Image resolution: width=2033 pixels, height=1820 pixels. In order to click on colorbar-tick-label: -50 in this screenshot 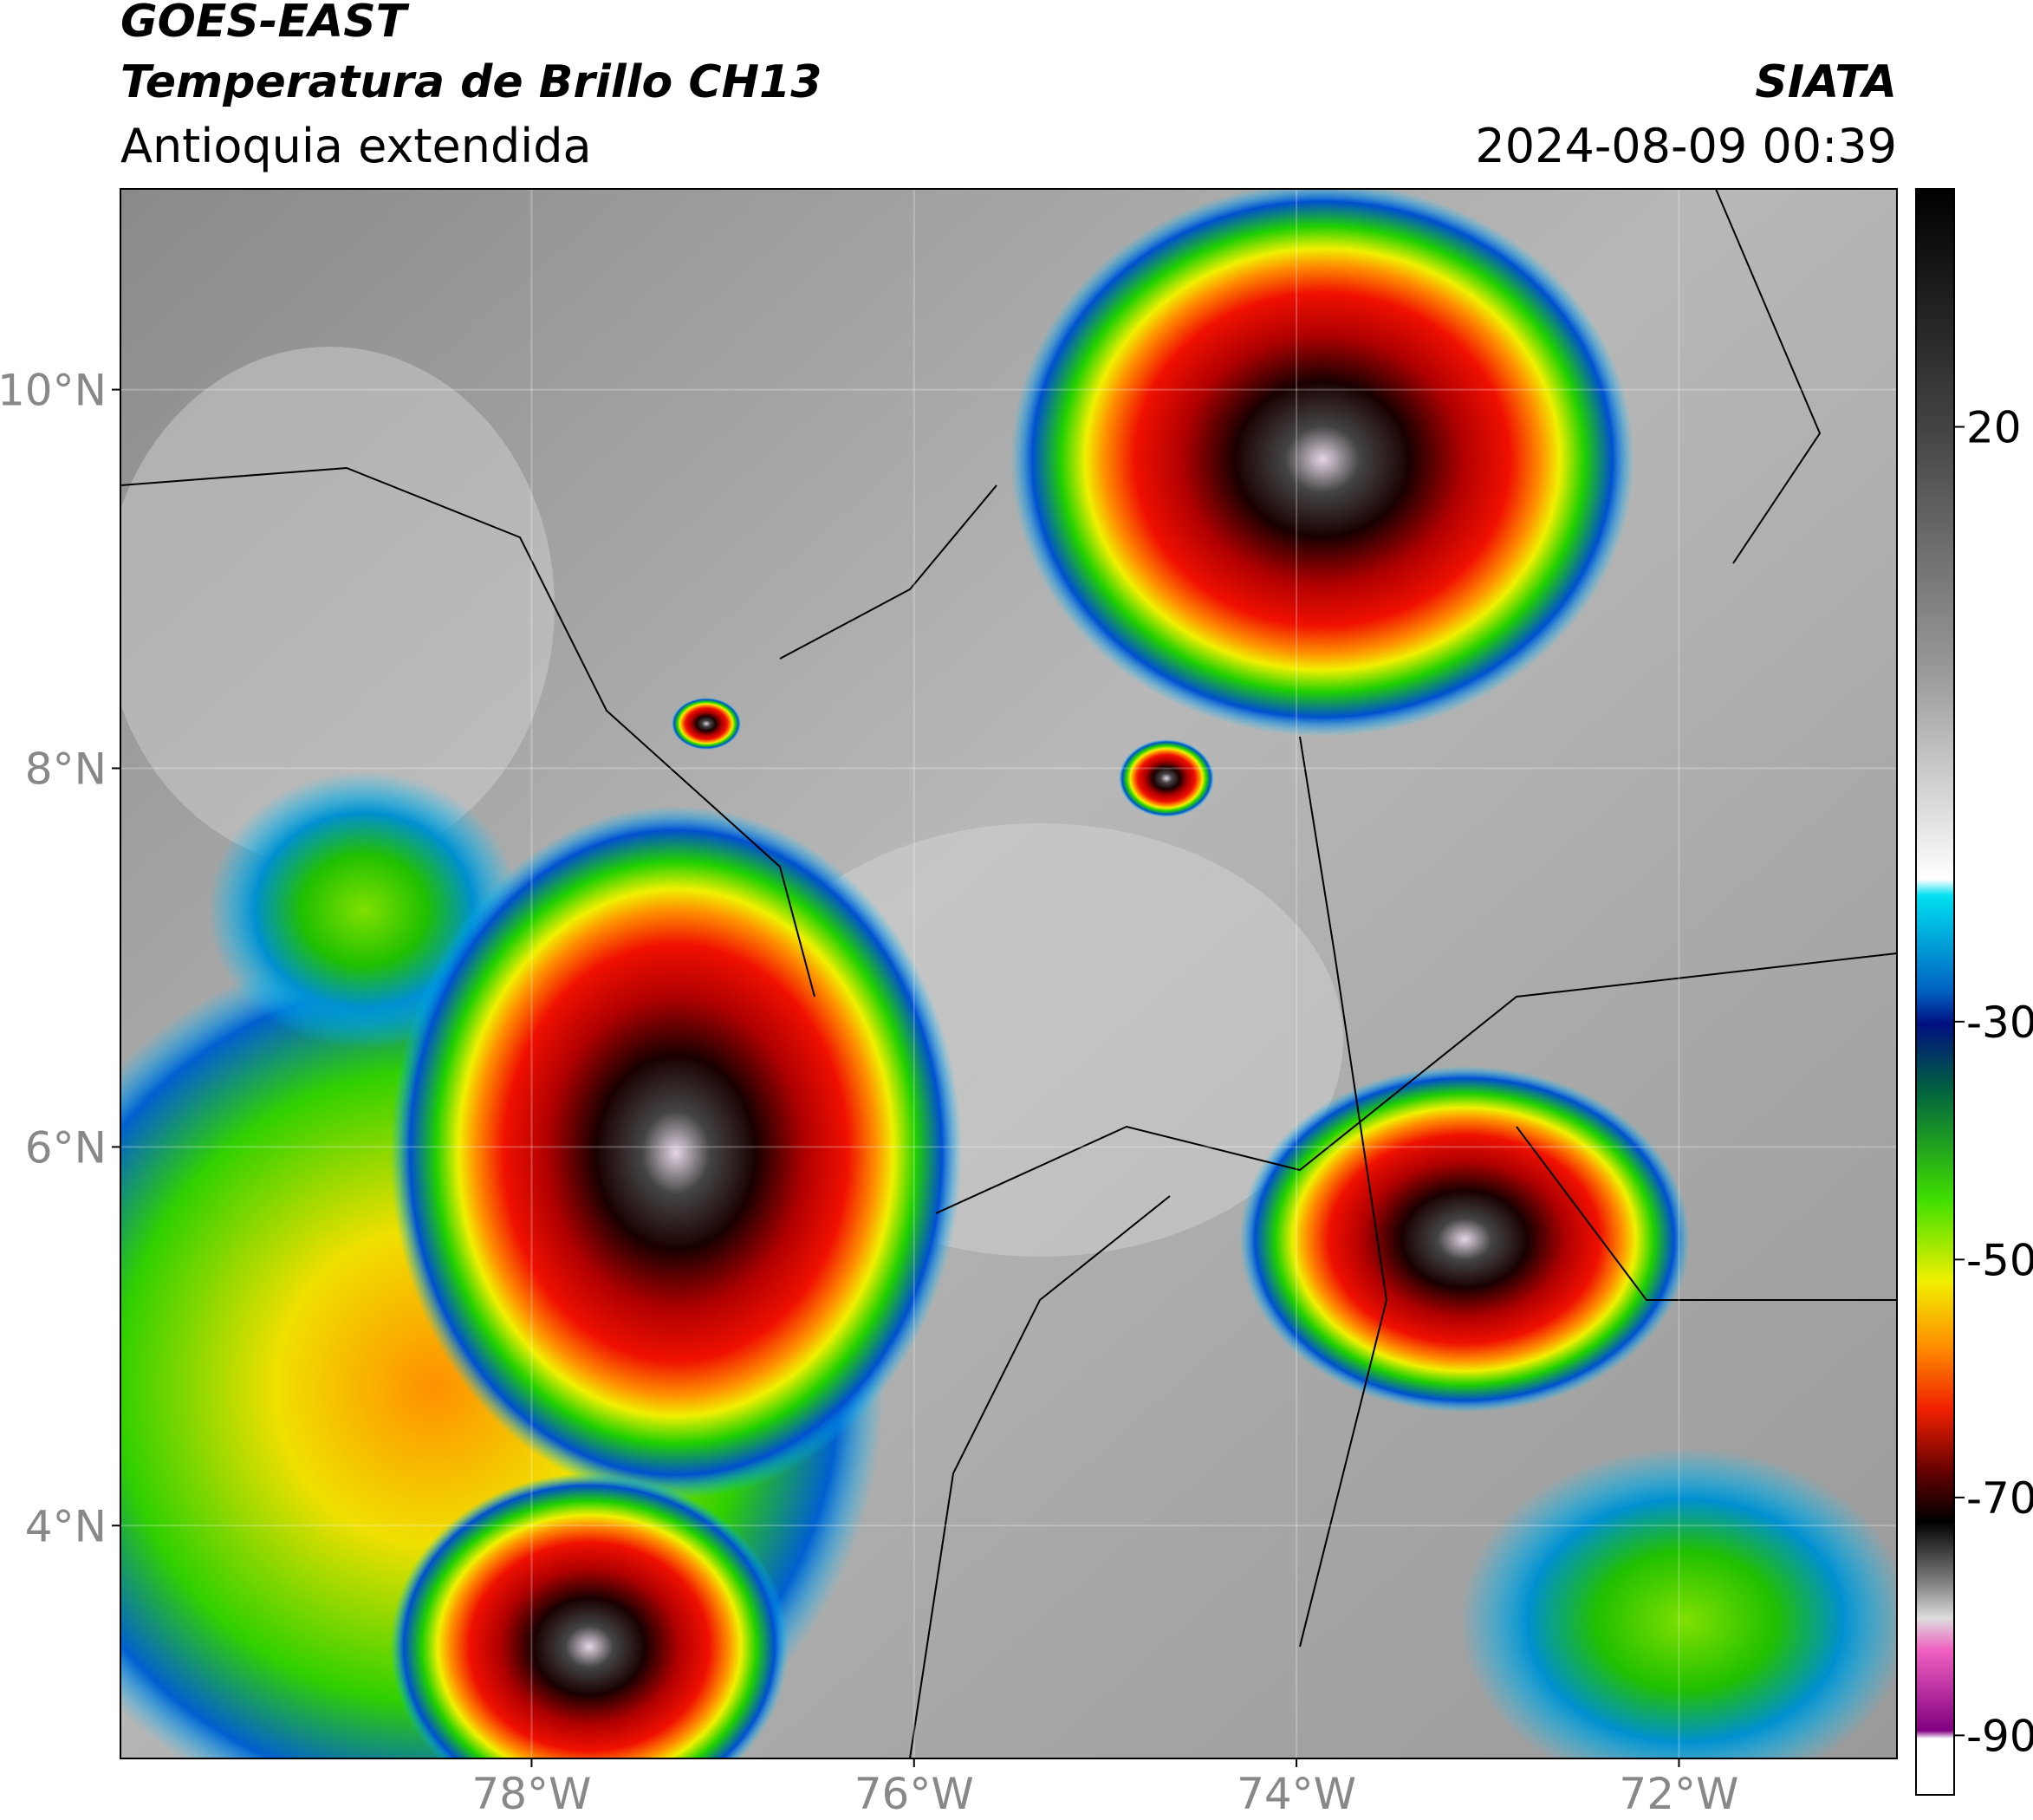, I will do `click(1999, 1260)`.